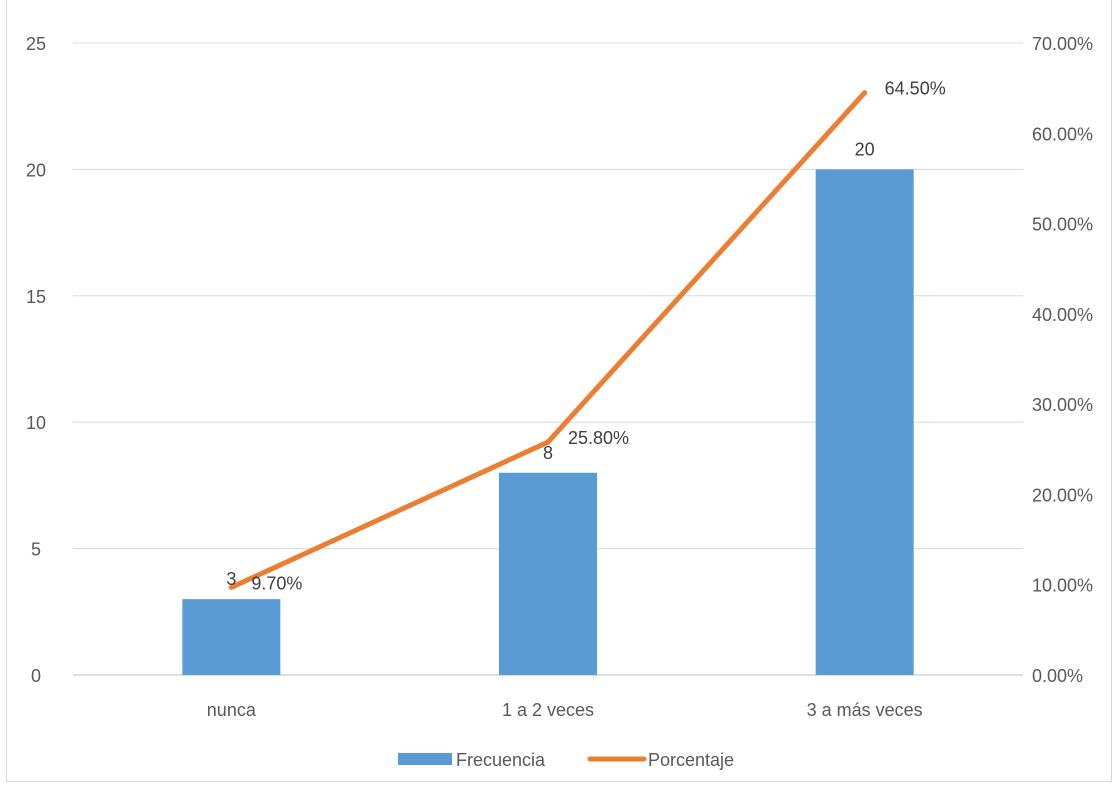 Image resolution: width=1118 pixels, height=789 pixels. What do you see at coordinates (501, 760) in the screenshot?
I see `legend-label-frecuencia: Frecuencia` at bounding box center [501, 760].